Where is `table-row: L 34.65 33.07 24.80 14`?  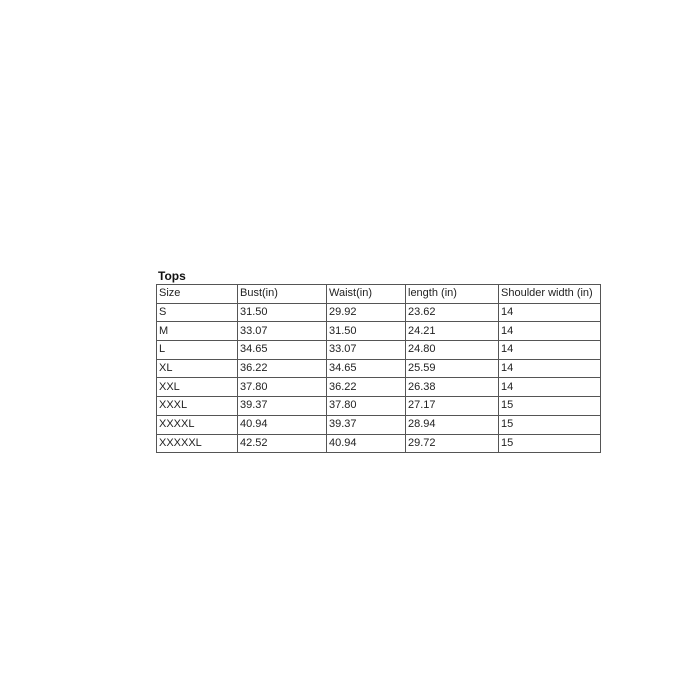 table-row: L 34.65 33.07 24.80 14 is located at coordinates (378, 350).